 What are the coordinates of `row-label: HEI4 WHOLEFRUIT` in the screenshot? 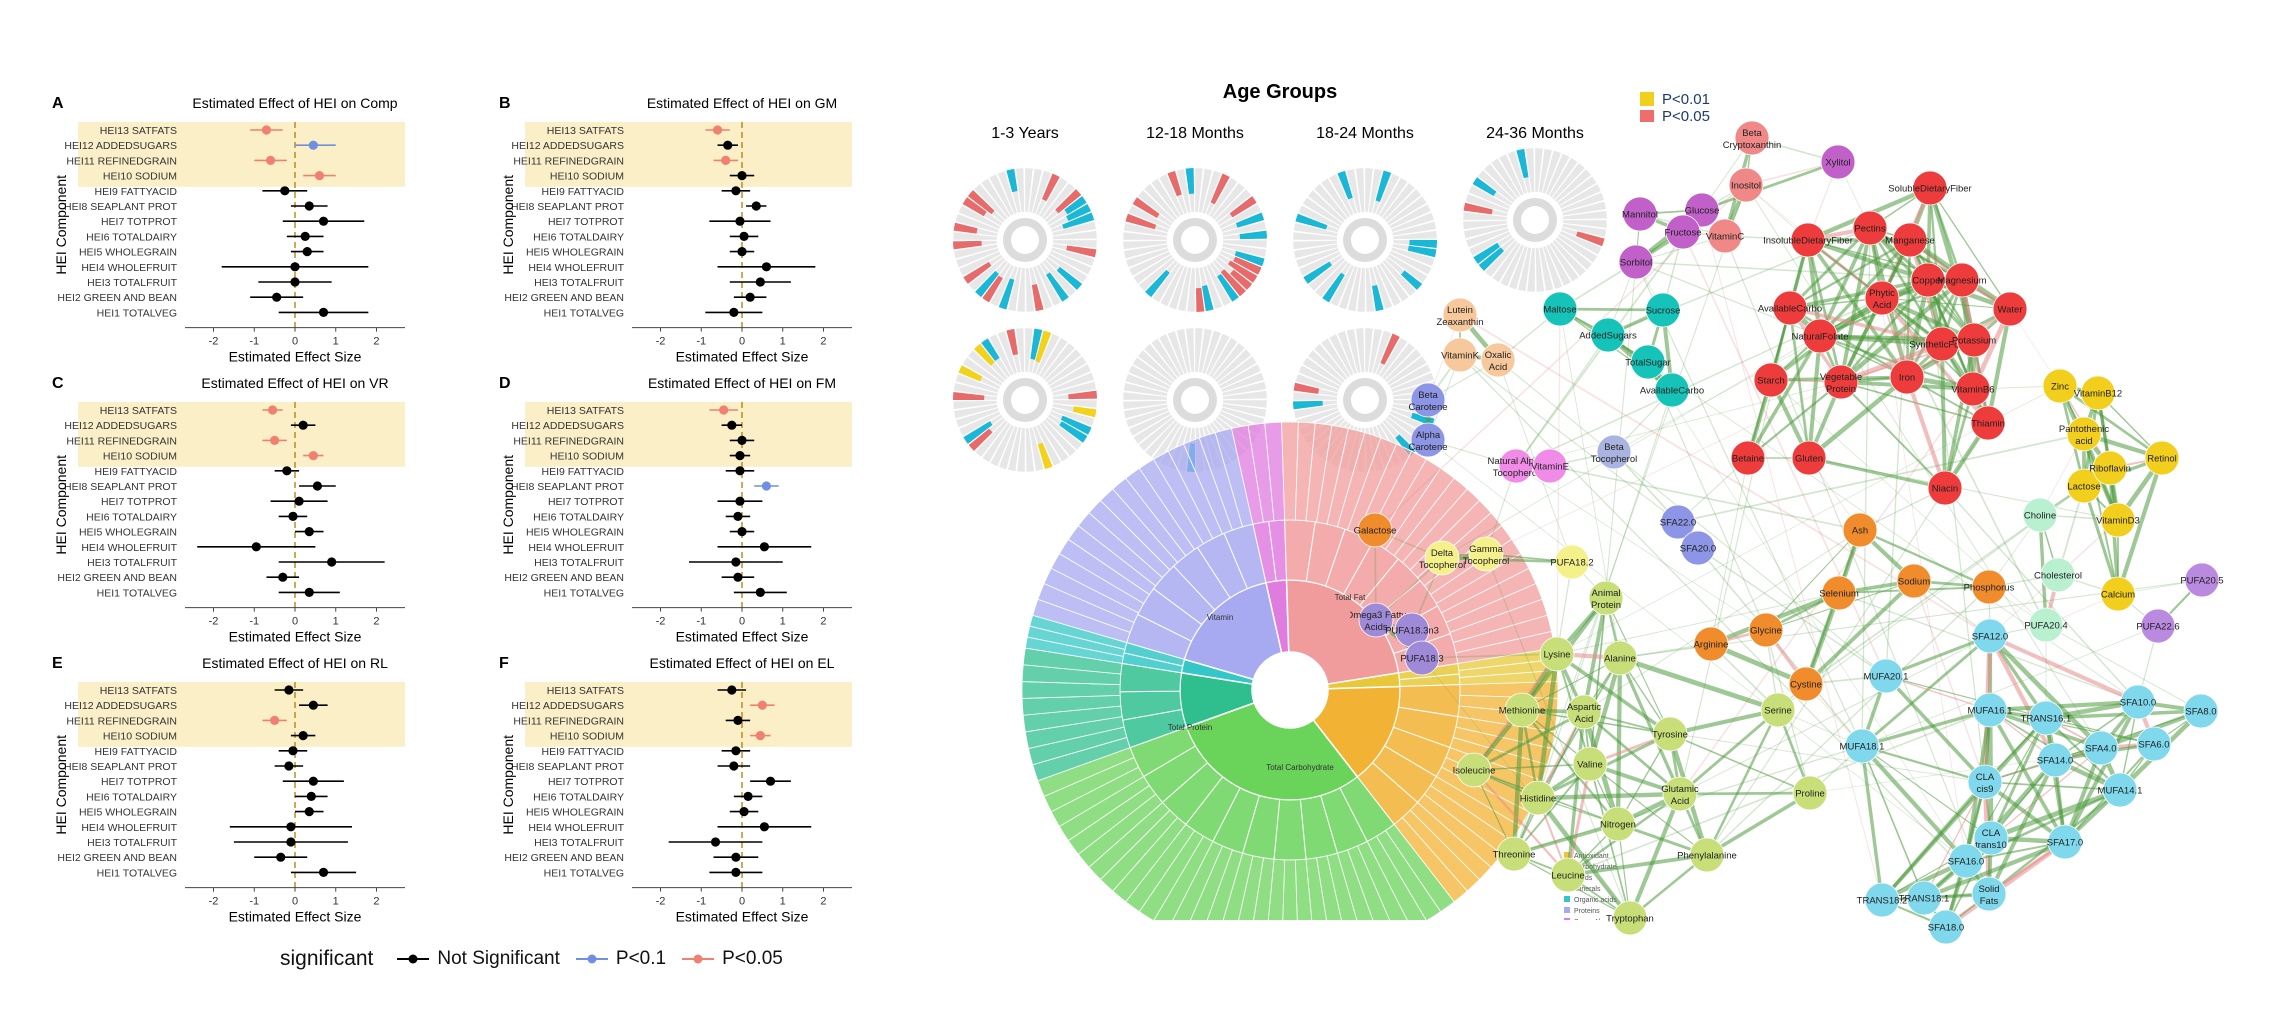 It's located at (576, 828).